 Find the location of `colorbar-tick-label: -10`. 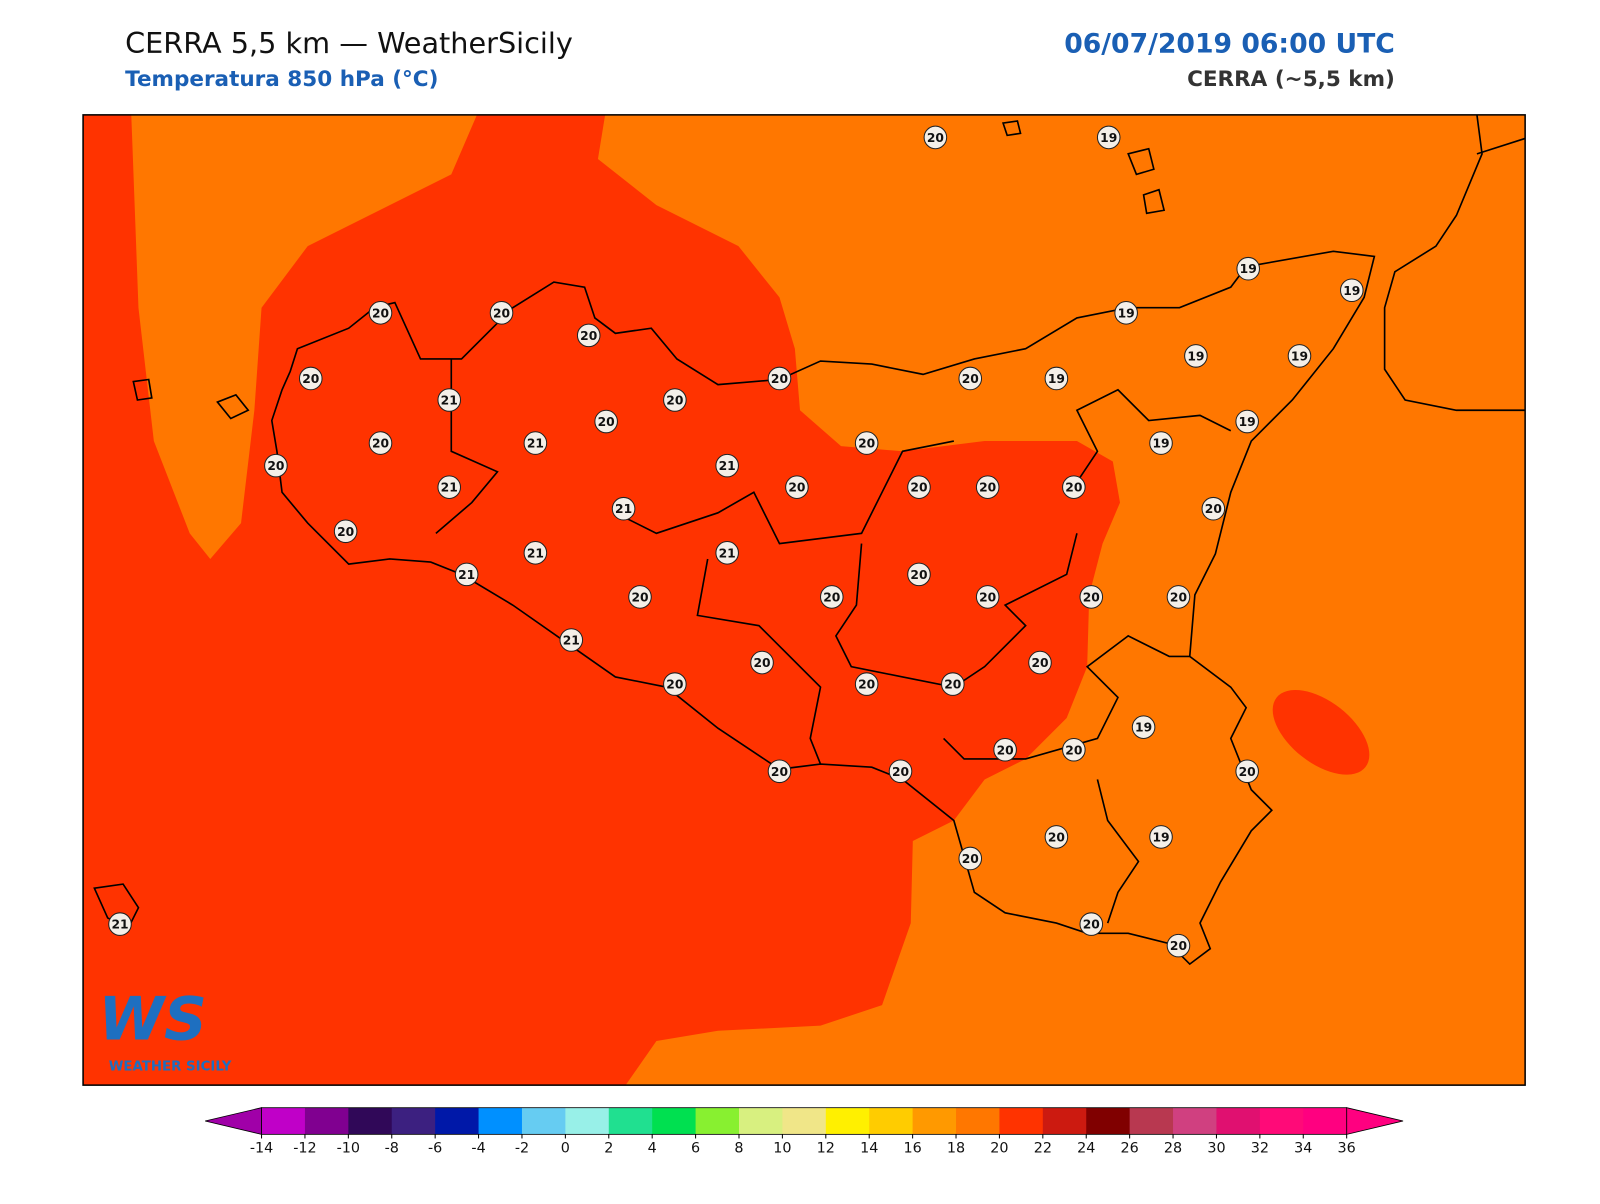

colorbar-tick-label: -10 is located at coordinates (348, 1149).